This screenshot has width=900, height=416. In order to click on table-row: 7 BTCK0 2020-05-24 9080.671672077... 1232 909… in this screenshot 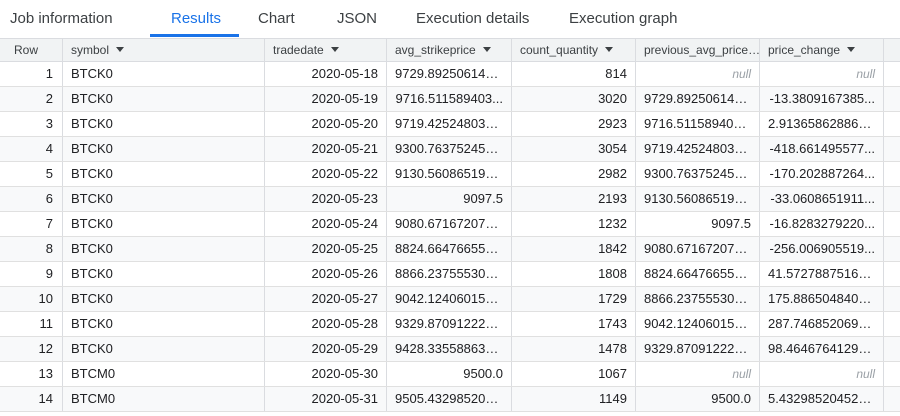, I will do `click(450, 224)`.